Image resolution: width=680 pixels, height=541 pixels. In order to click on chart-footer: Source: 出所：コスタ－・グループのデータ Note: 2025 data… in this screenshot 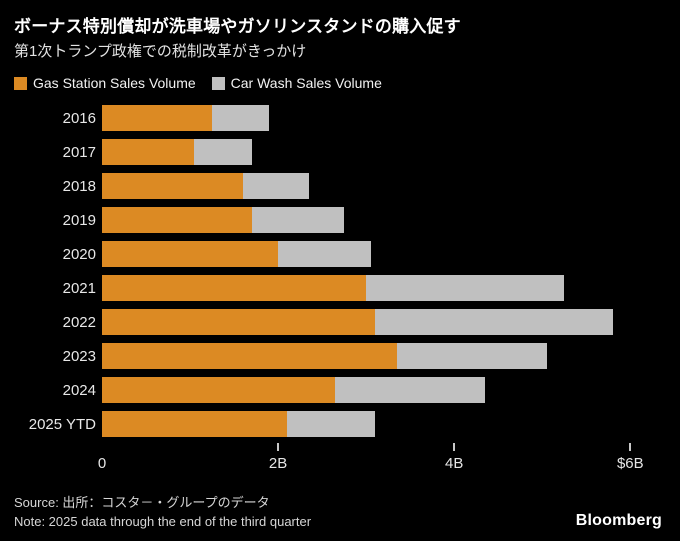, I will do `click(338, 512)`.